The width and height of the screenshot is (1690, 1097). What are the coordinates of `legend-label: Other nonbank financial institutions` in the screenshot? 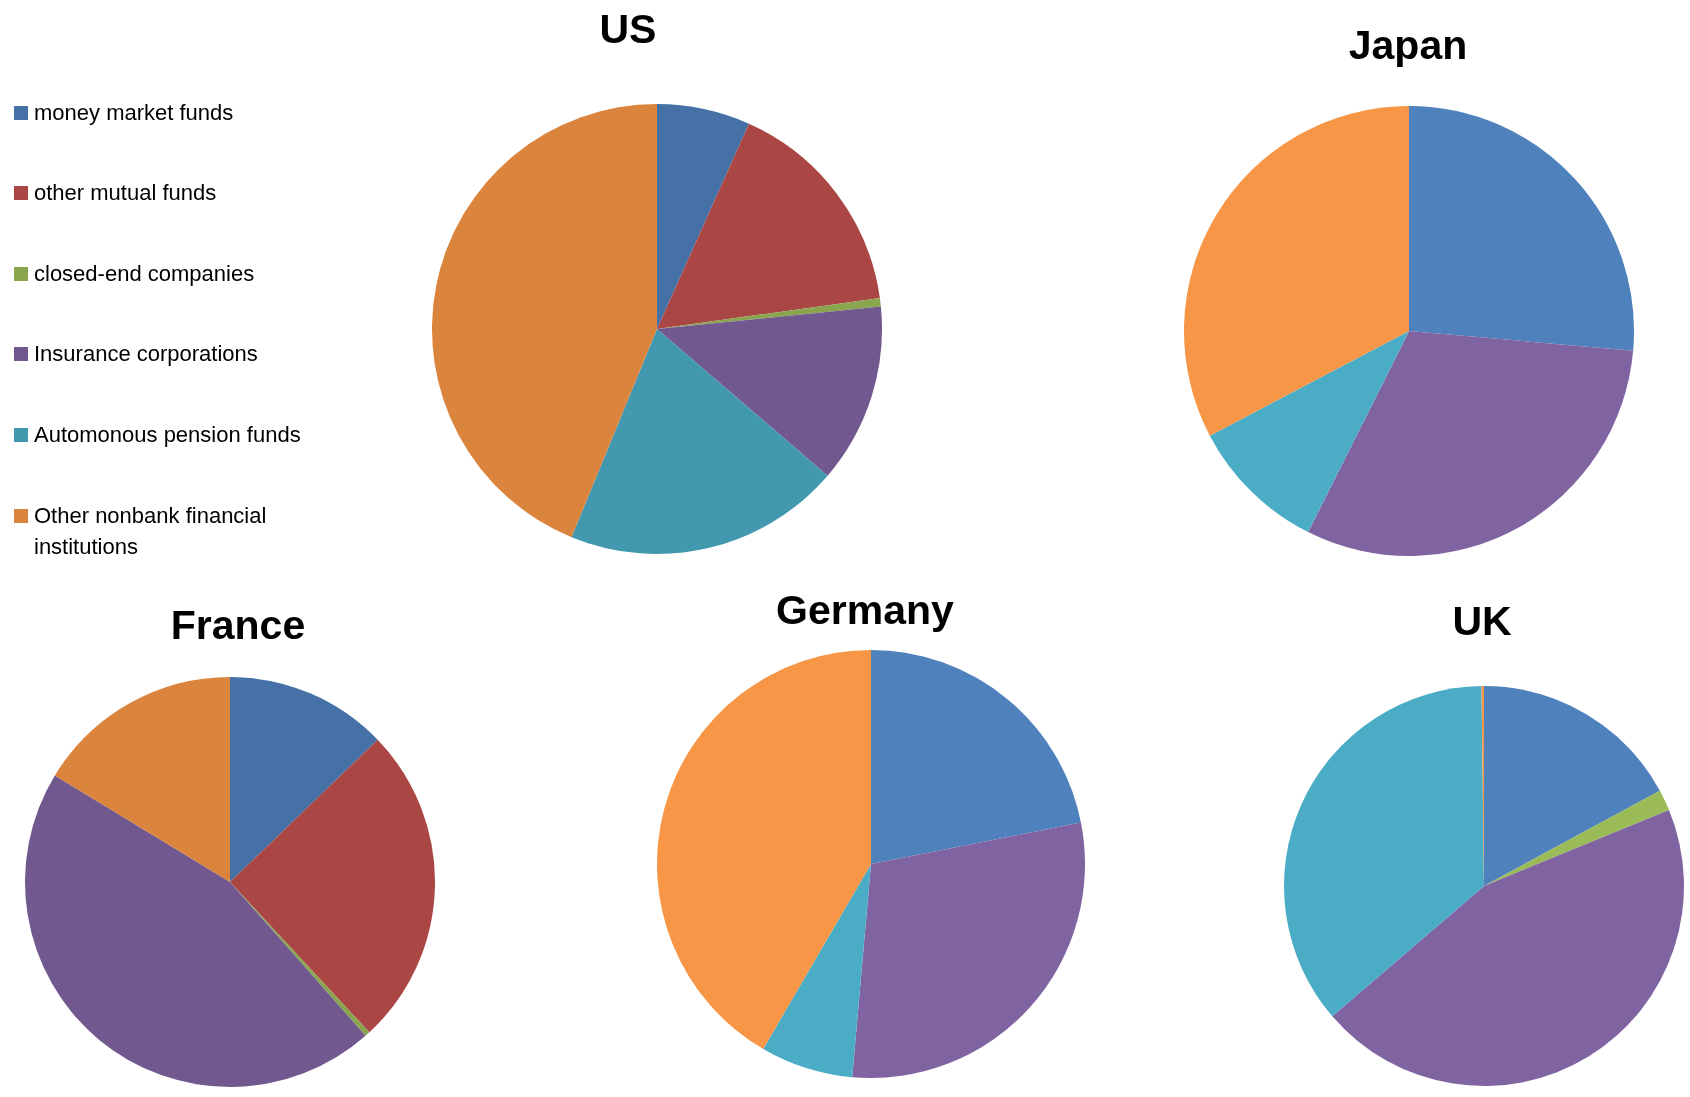 It's located at (151, 531).